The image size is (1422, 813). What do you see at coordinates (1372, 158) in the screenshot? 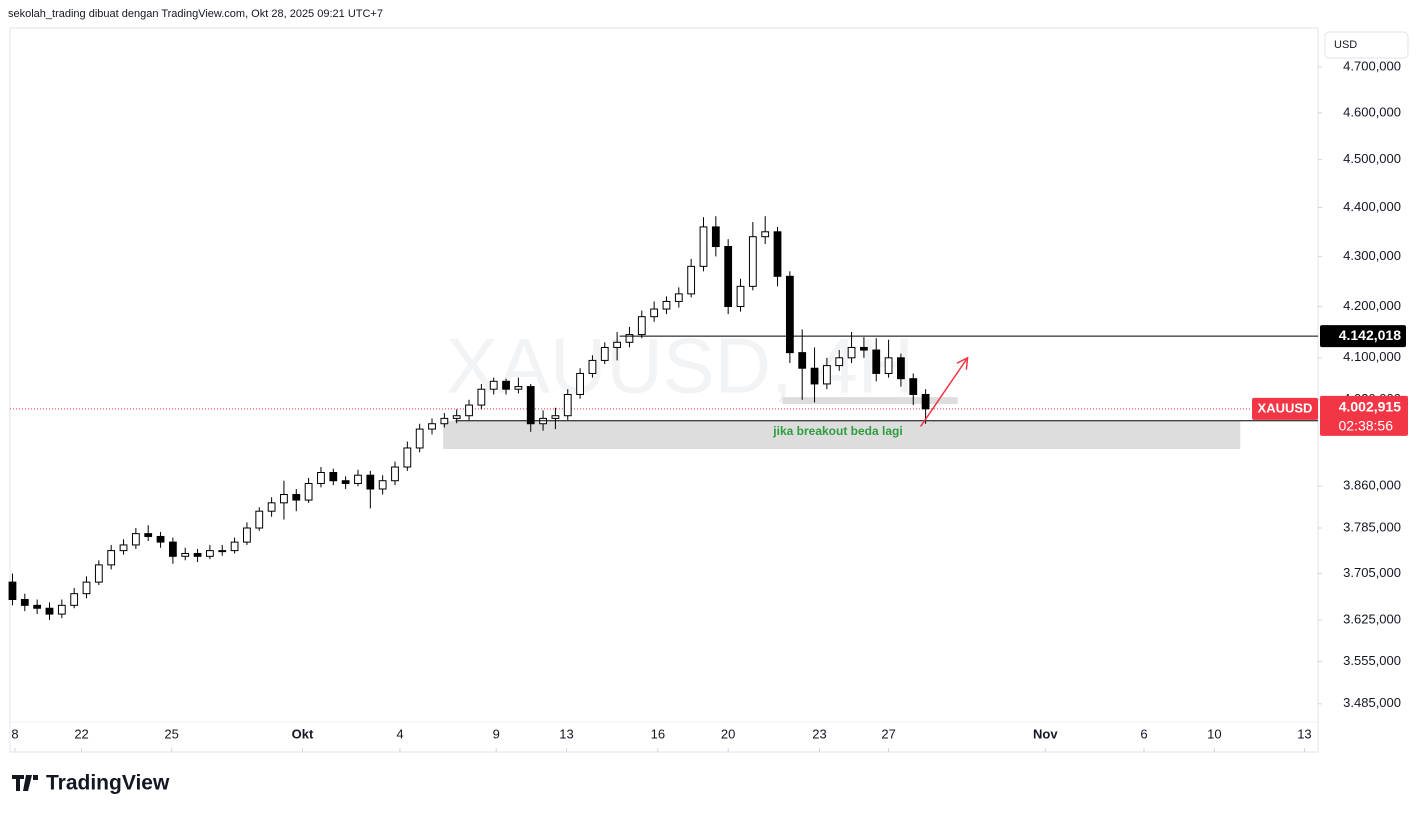
I see `y-tick-label: 4.500,000` at bounding box center [1372, 158].